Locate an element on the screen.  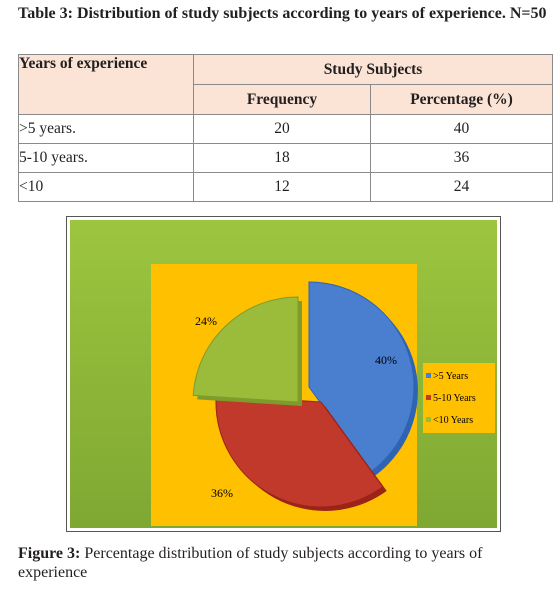
row-frequency: 18 is located at coordinates (282, 158).